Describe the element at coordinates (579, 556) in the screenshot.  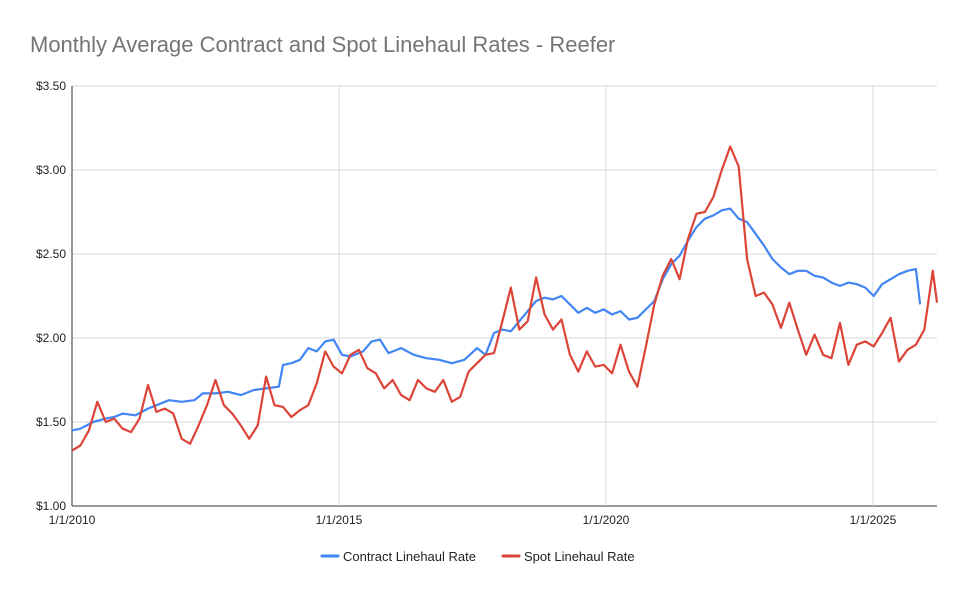
I see `legend-label-spot: Spot Linehaul Rate` at that location.